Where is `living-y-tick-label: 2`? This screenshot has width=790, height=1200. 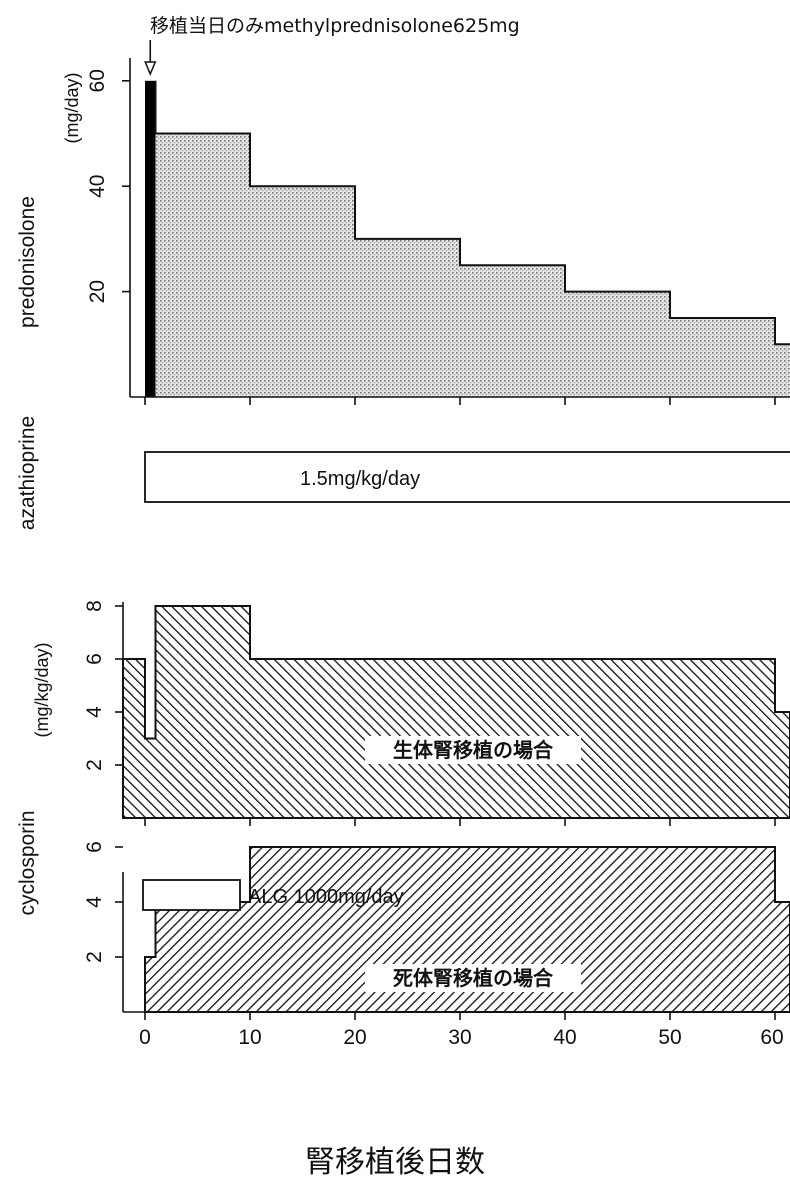
living-y-tick-label: 2 is located at coordinates (94, 765).